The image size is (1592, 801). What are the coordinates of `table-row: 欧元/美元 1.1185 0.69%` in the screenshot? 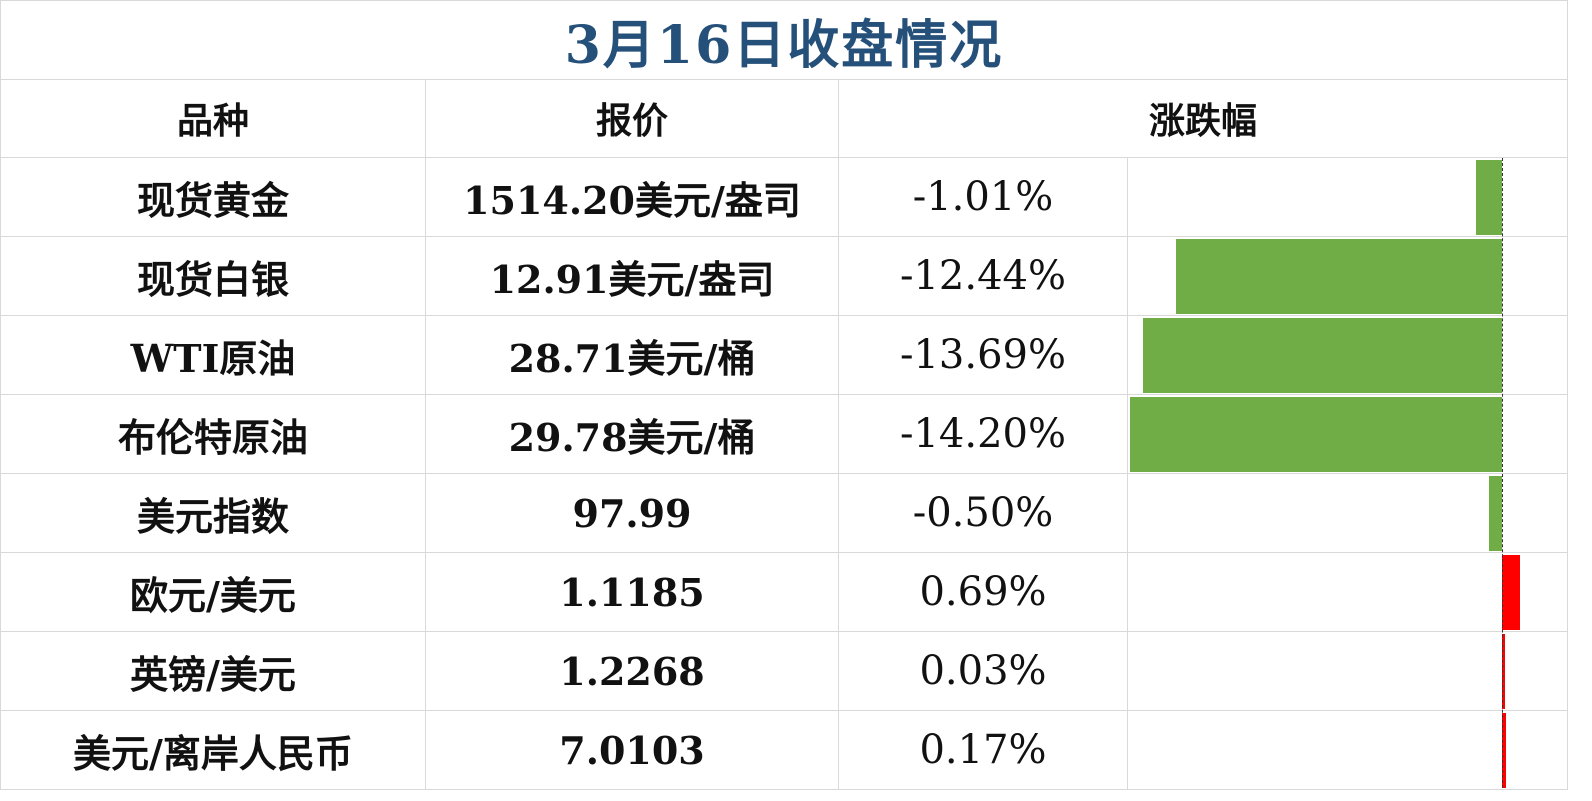 It's located at (784, 592).